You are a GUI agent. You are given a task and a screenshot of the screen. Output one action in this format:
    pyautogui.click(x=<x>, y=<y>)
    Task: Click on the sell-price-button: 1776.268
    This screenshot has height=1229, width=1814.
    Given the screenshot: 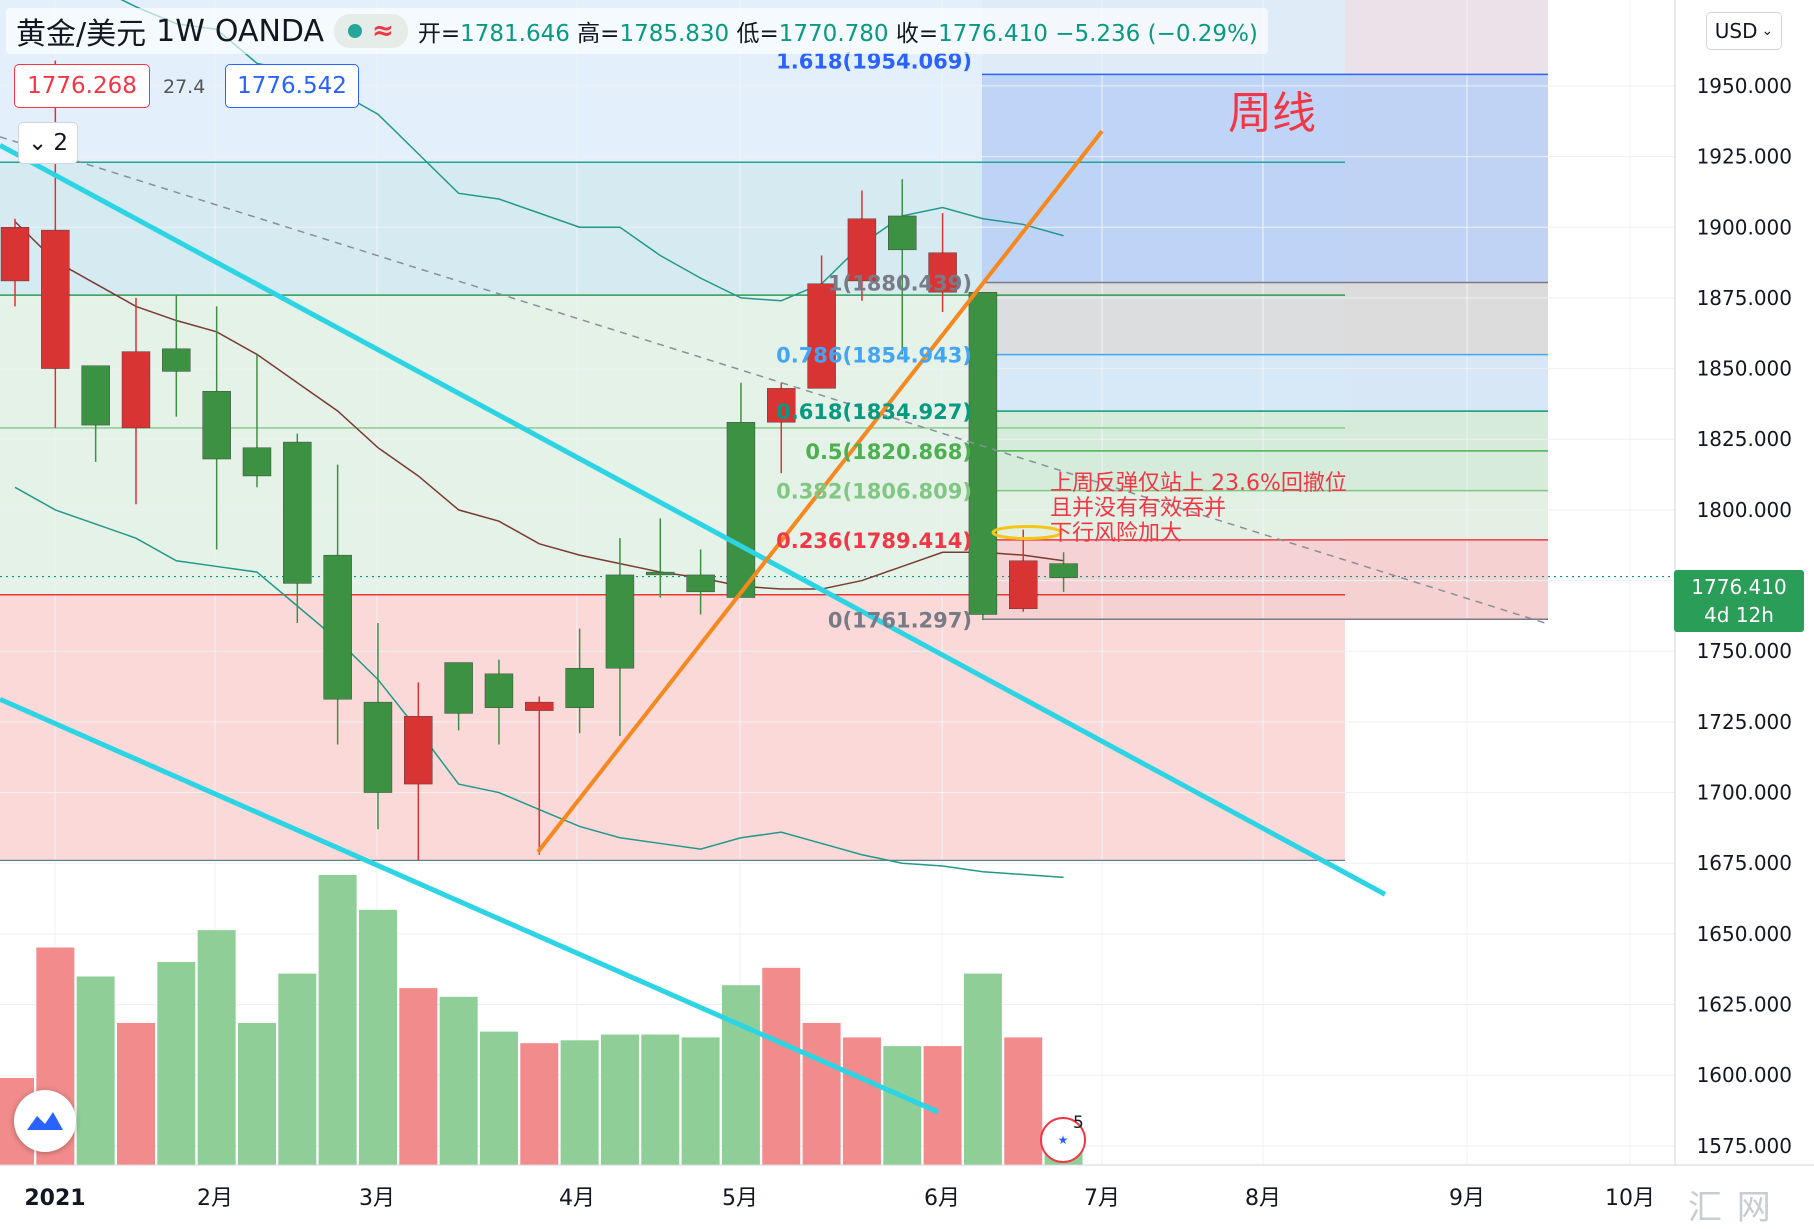 What is the action you would take?
    pyautogui.click(x=82, y=86)
    